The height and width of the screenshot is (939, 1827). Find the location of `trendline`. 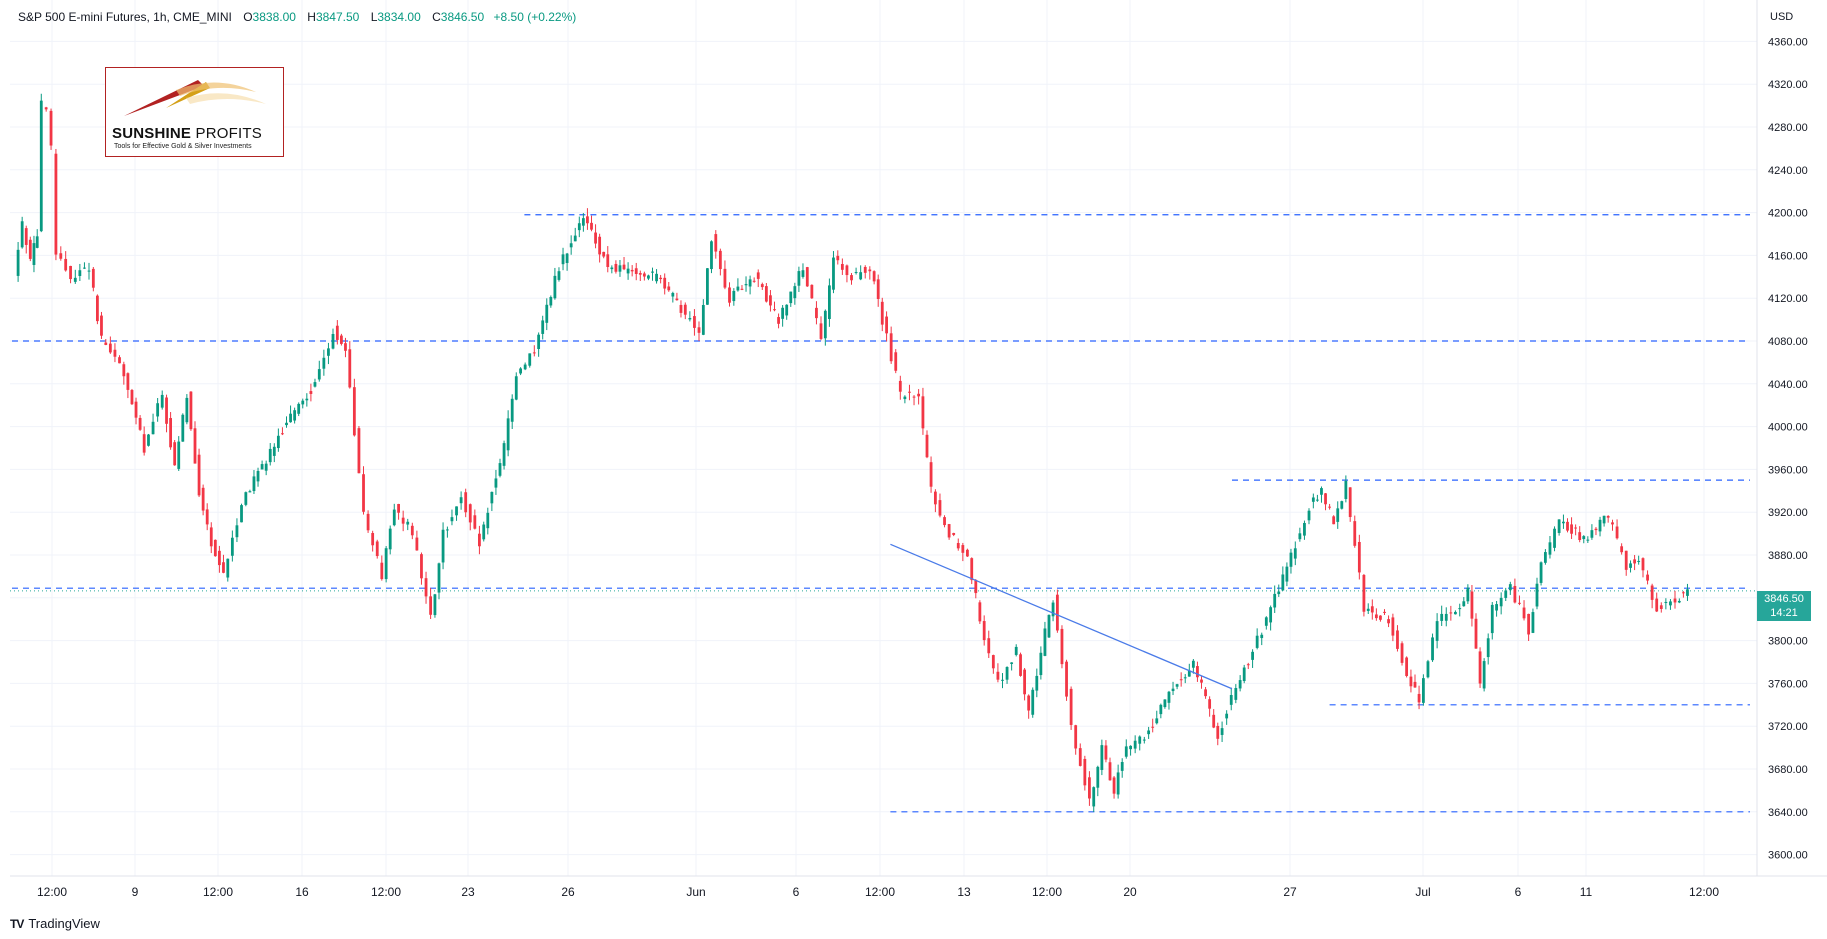

trendline is located at coordinates (1061, 616).